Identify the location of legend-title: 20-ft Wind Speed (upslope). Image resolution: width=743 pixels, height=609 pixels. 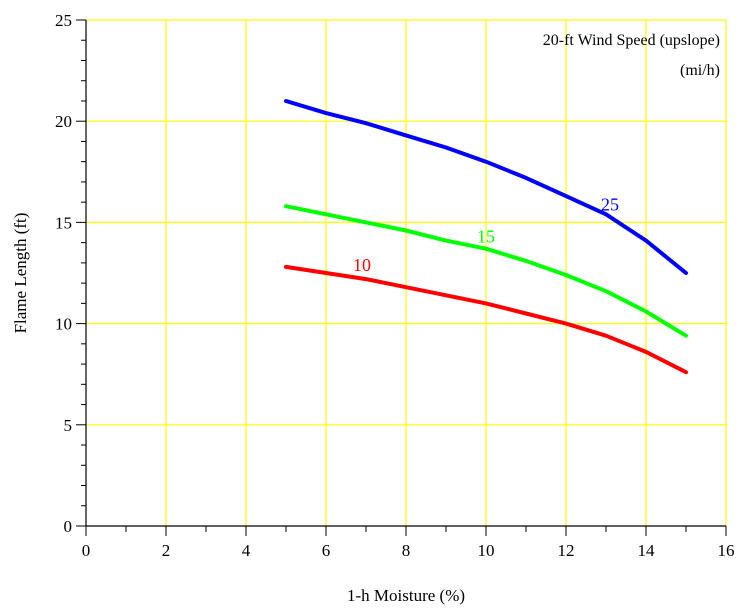
(631, 40).